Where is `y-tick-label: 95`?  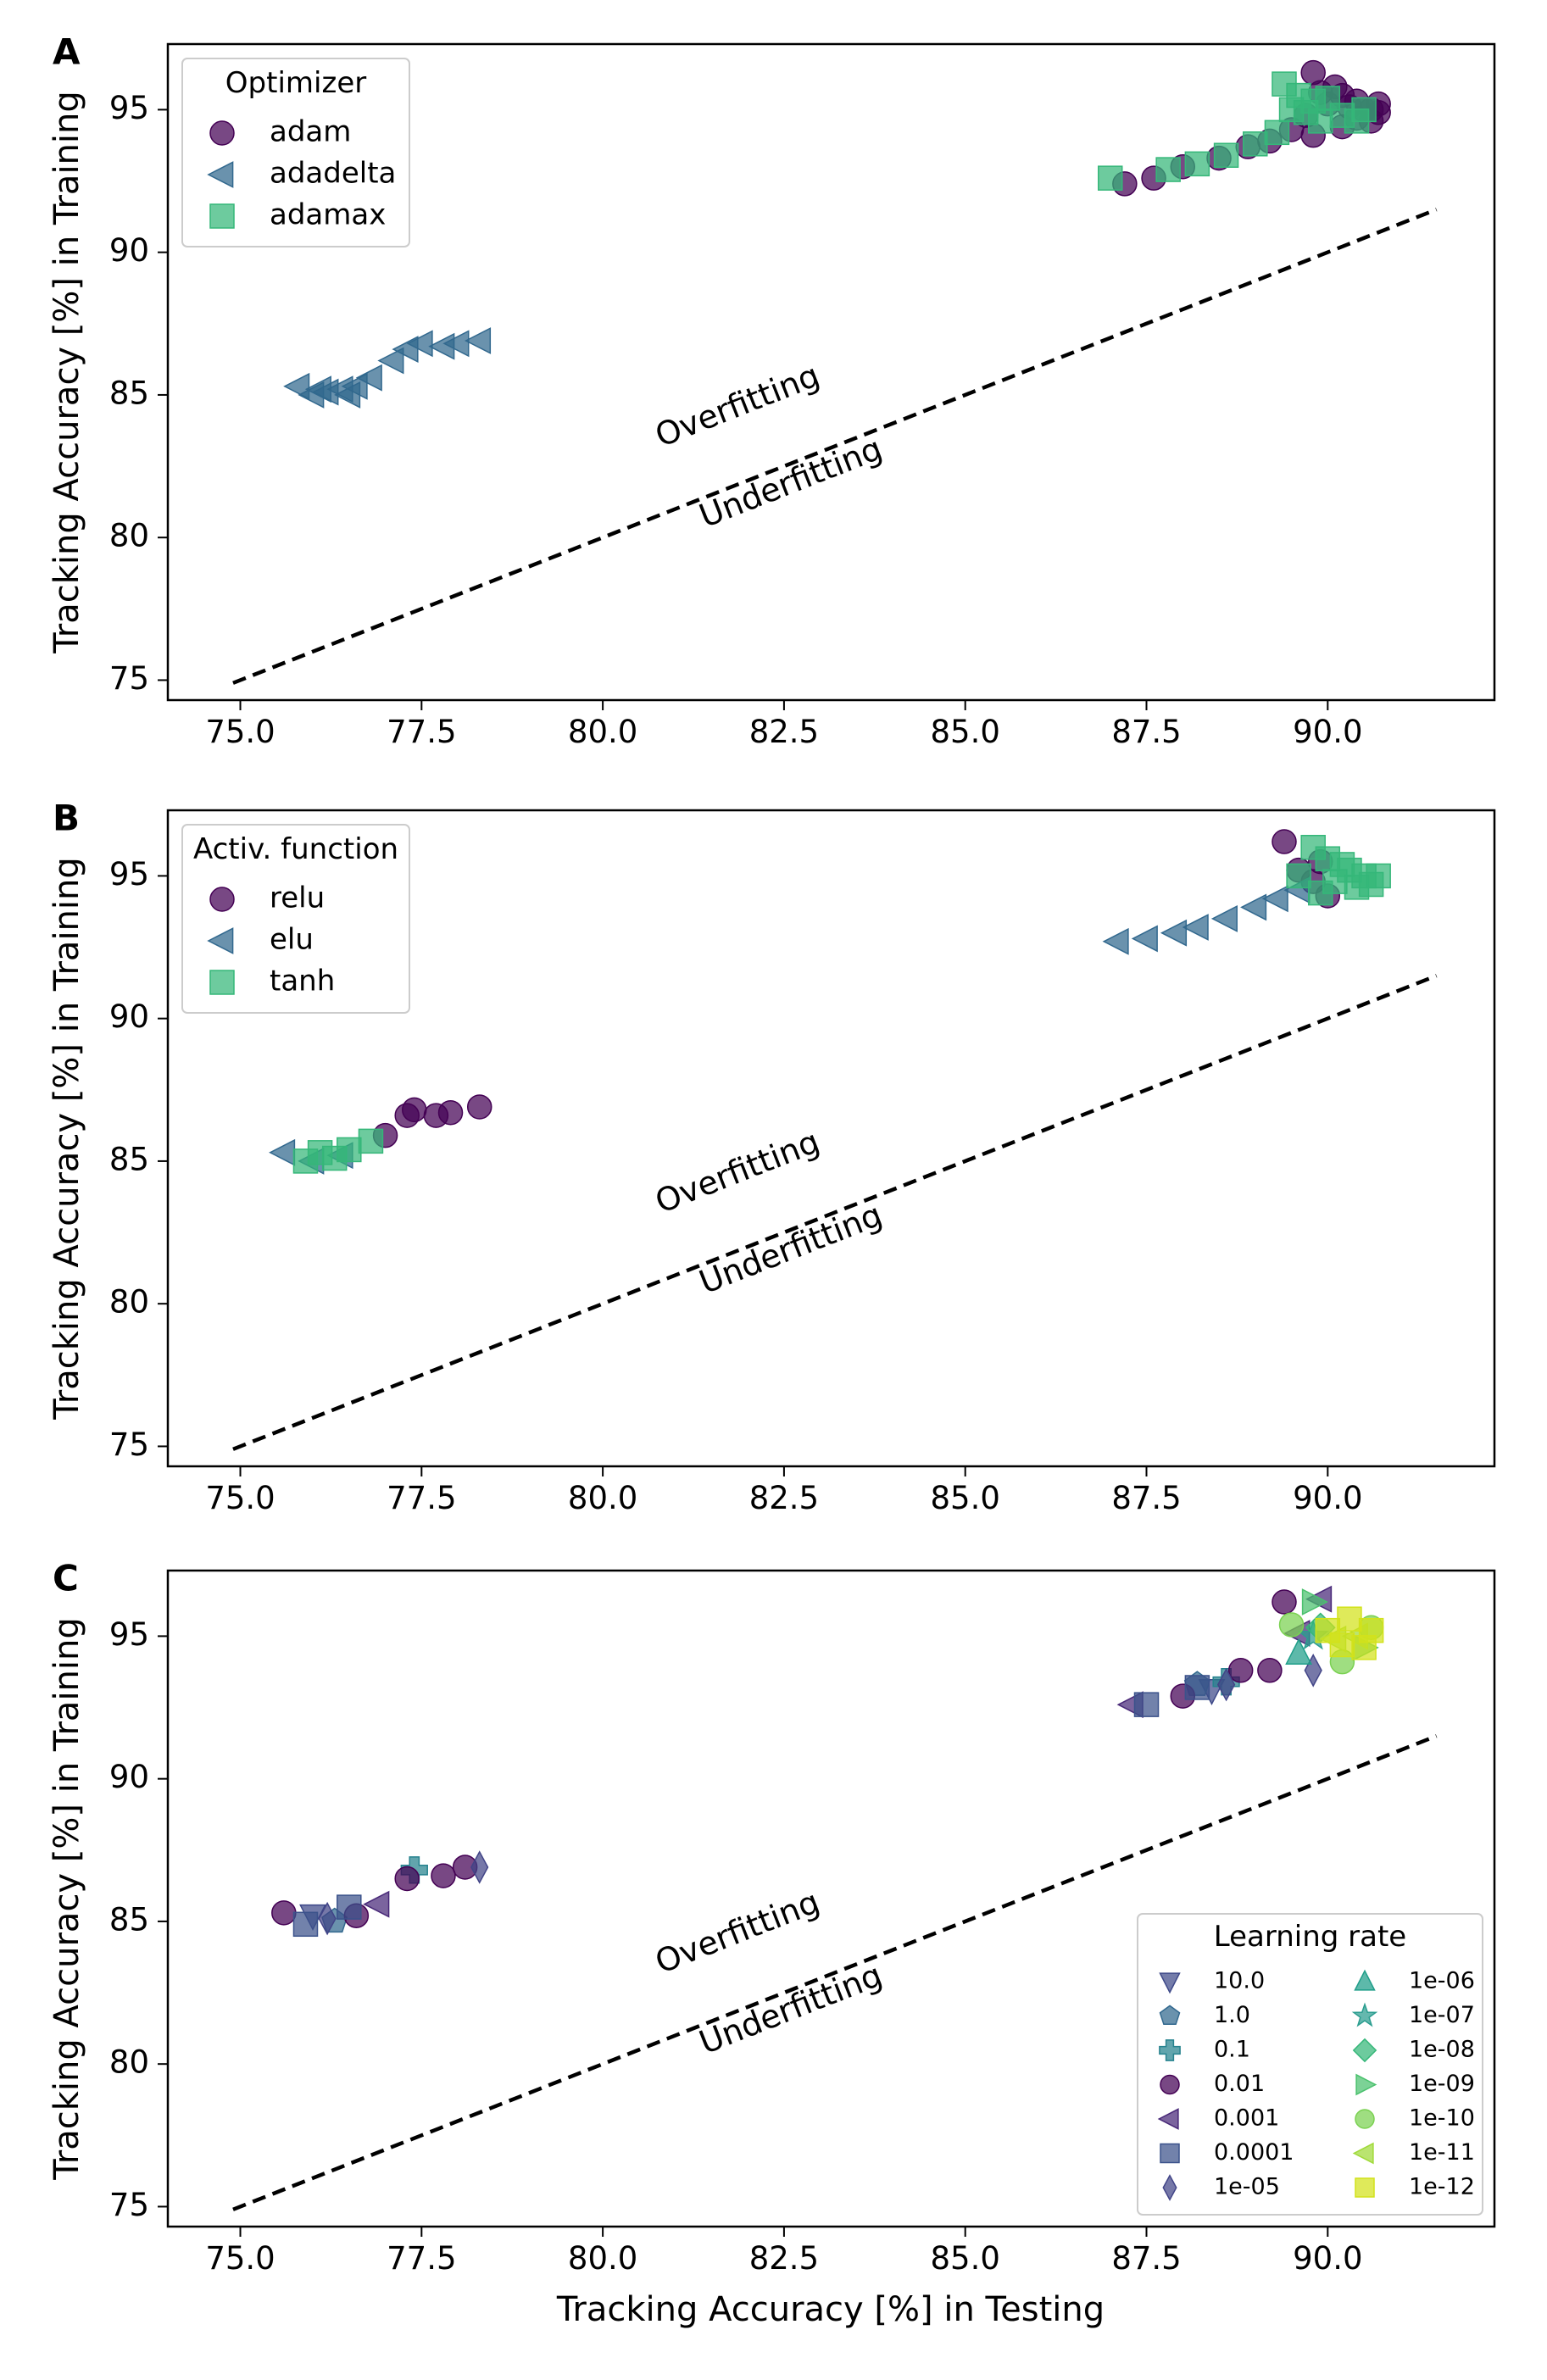
y-tick-label: 95 is located at coordinates (129, 874).